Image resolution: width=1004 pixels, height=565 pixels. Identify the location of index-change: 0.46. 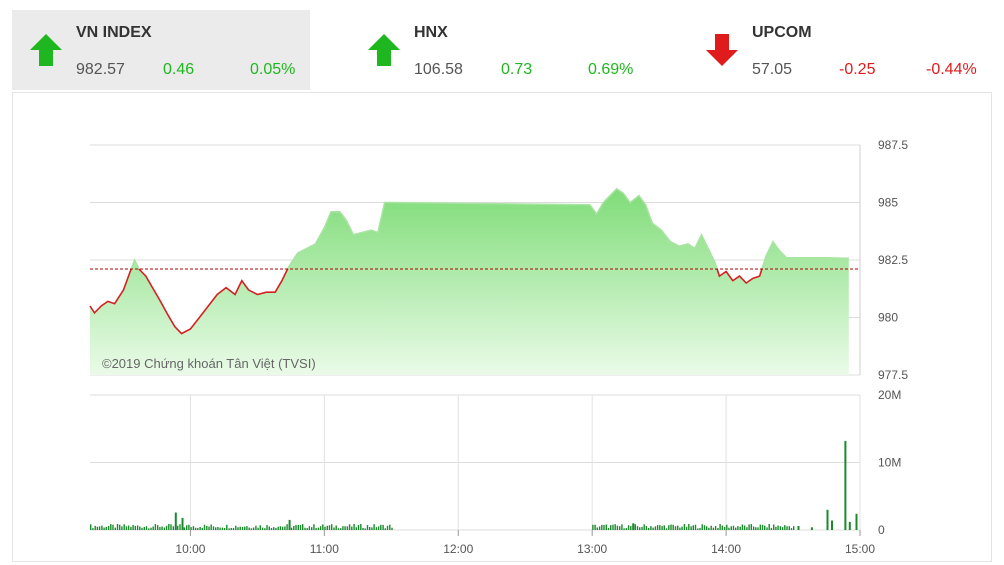
(179, 69).